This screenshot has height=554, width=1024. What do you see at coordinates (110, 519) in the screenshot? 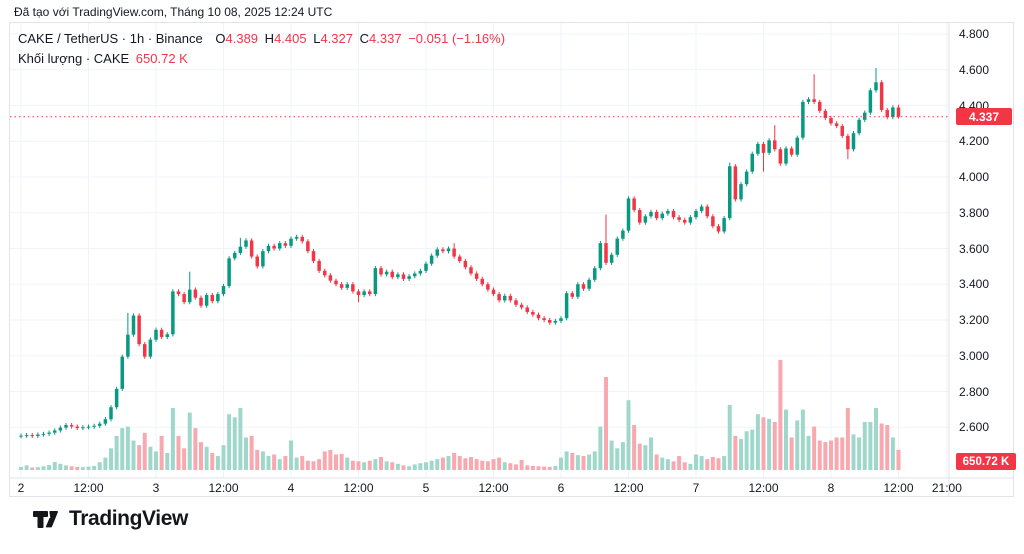
I see `tradingview-logo: TradingView` at bounding box center [110, 519].